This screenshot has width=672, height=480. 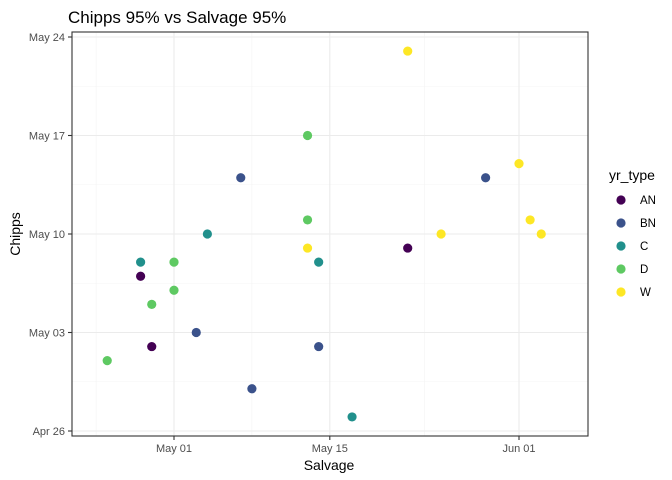 I want to click on legend-key-an, so click(x=621, y=200).